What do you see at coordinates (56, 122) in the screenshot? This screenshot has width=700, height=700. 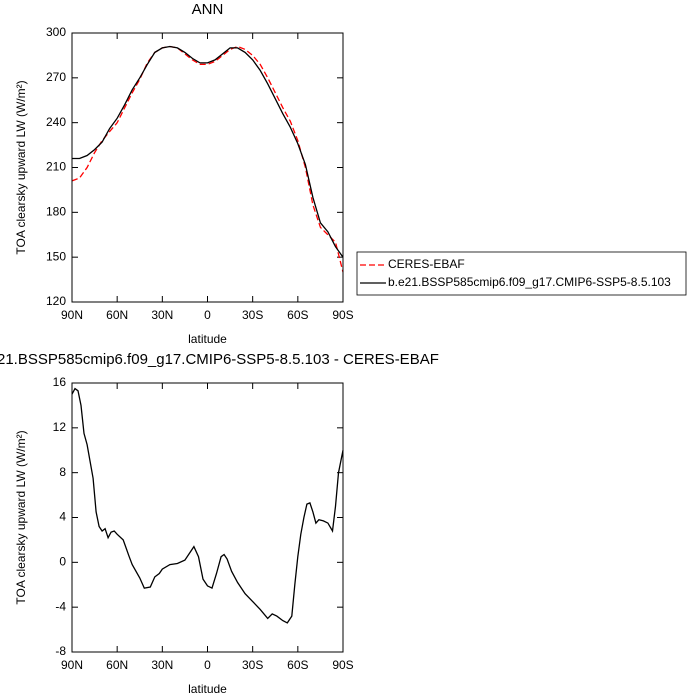 I see `y-tick-label: 240` at bounding box center [56, 122].